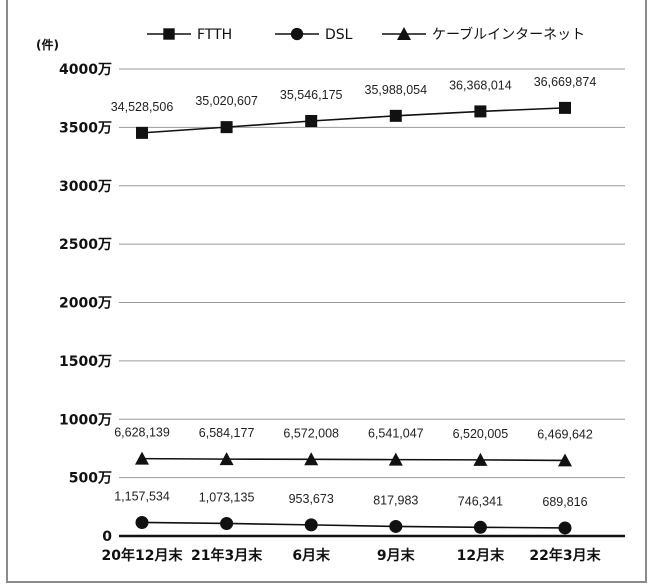 The image size is (649, 585). I want to click on x-axis-tick-labels: 20年12月末 21年3月末 6月末 9月末 12月末 22年3月末, so click(352, 555).